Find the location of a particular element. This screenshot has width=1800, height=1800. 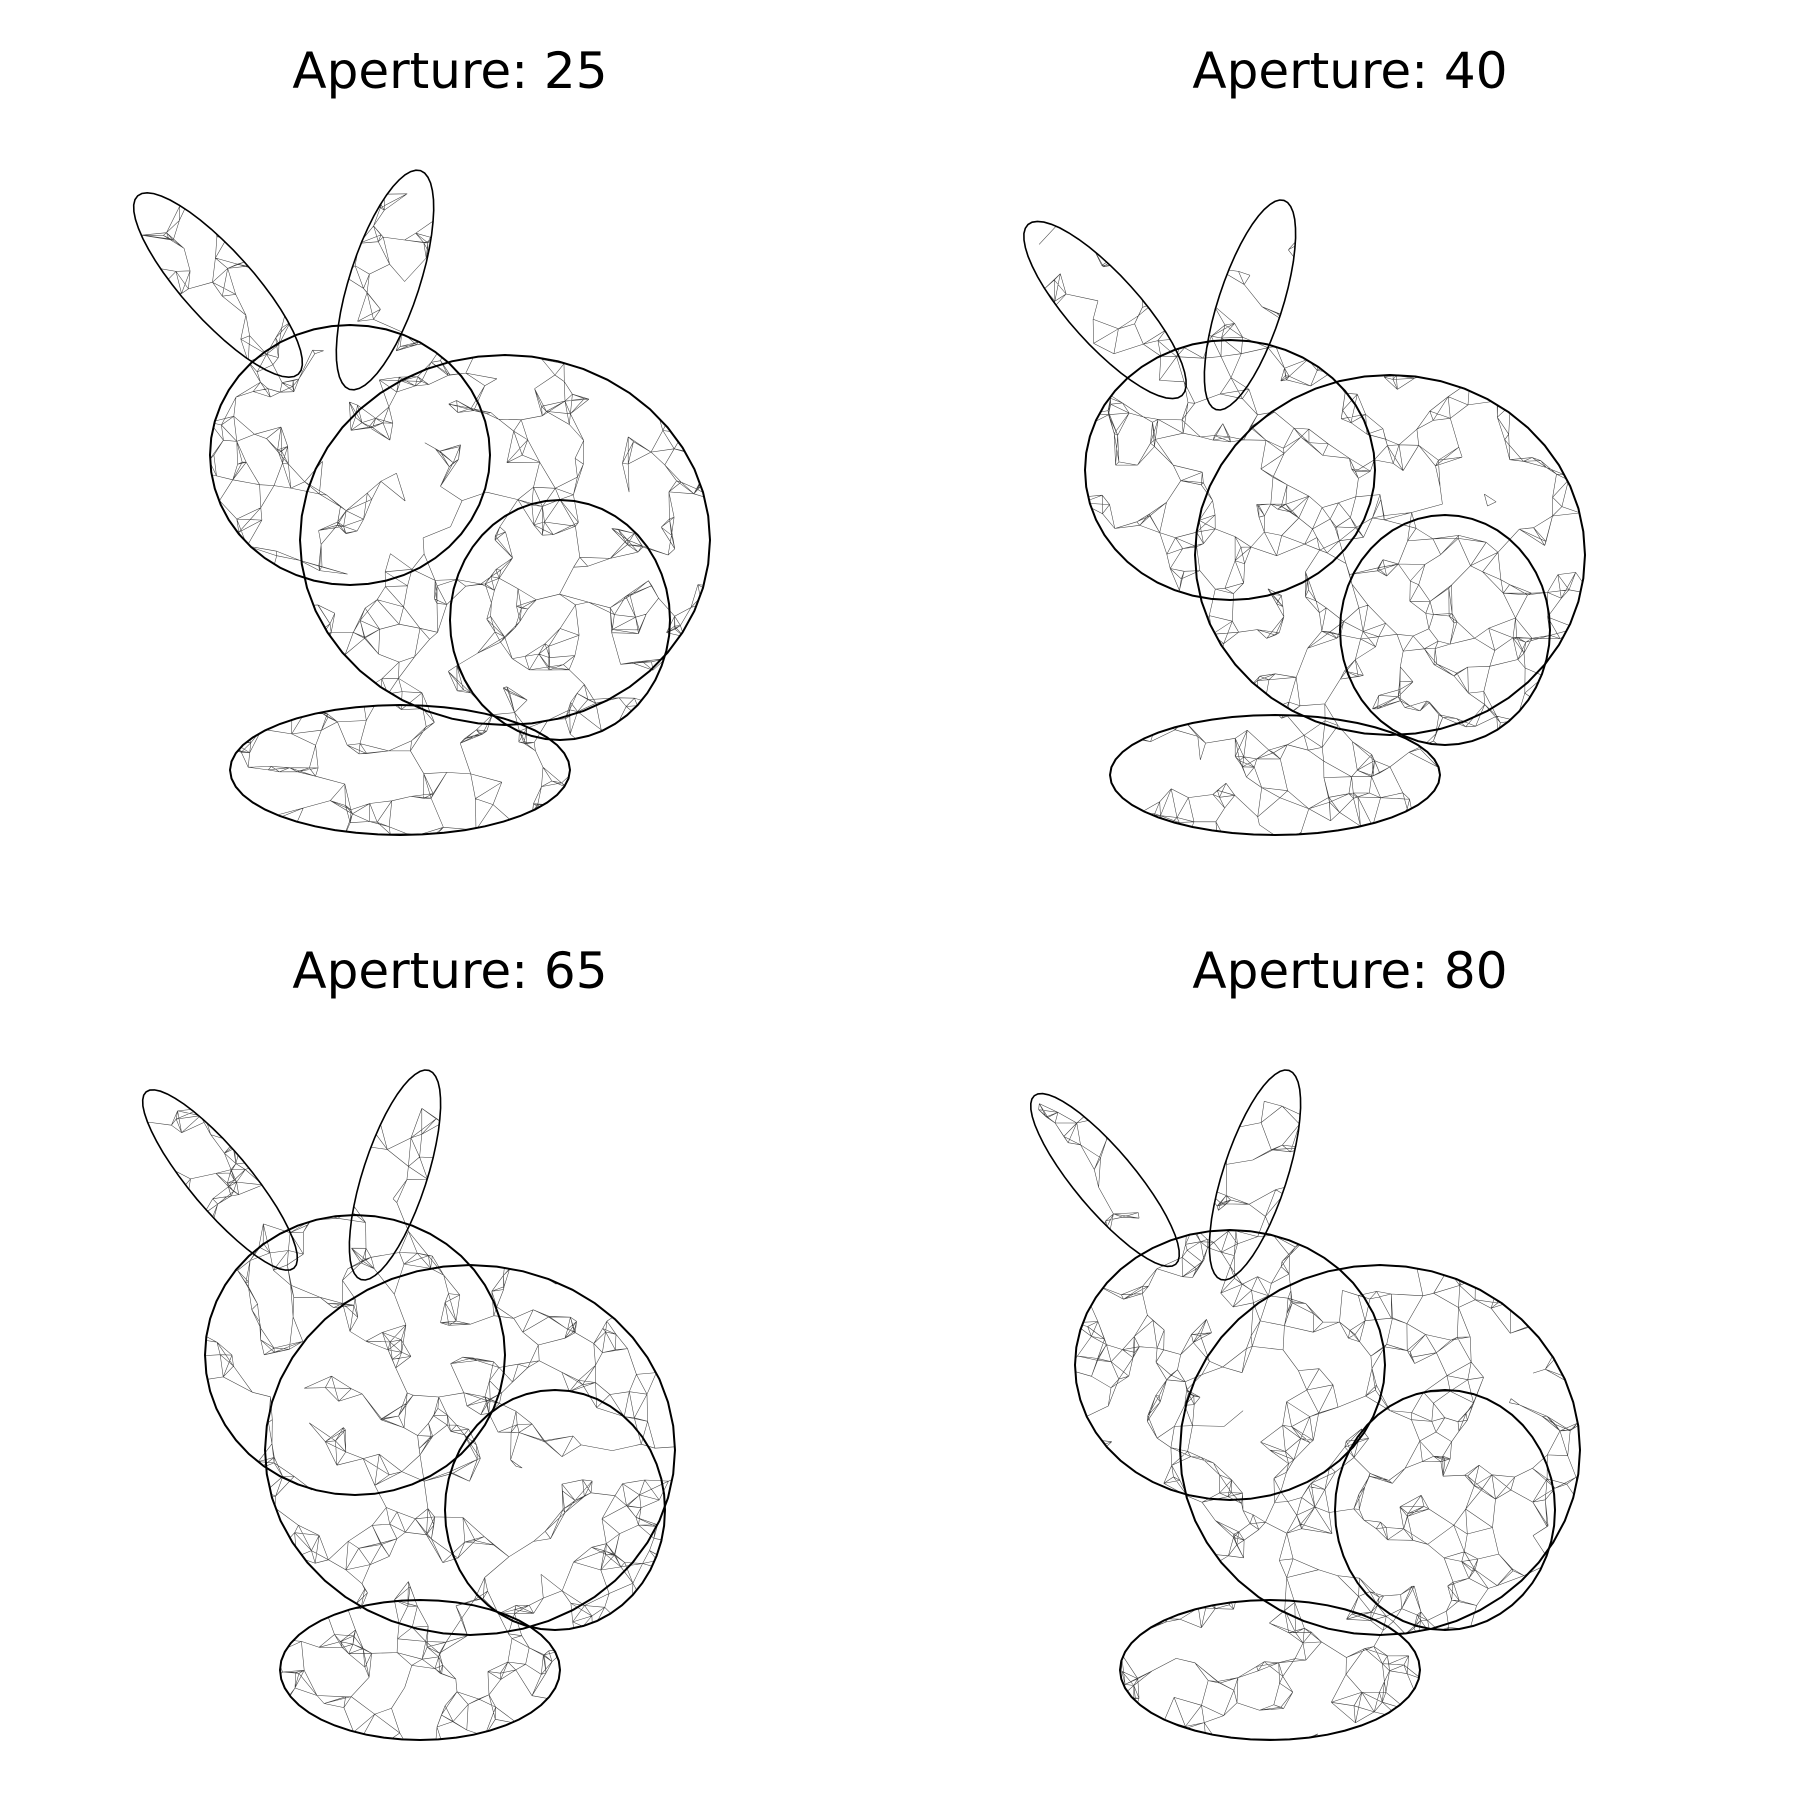

panel-title: Aperture: 25 is located at coordinates (450, 71).